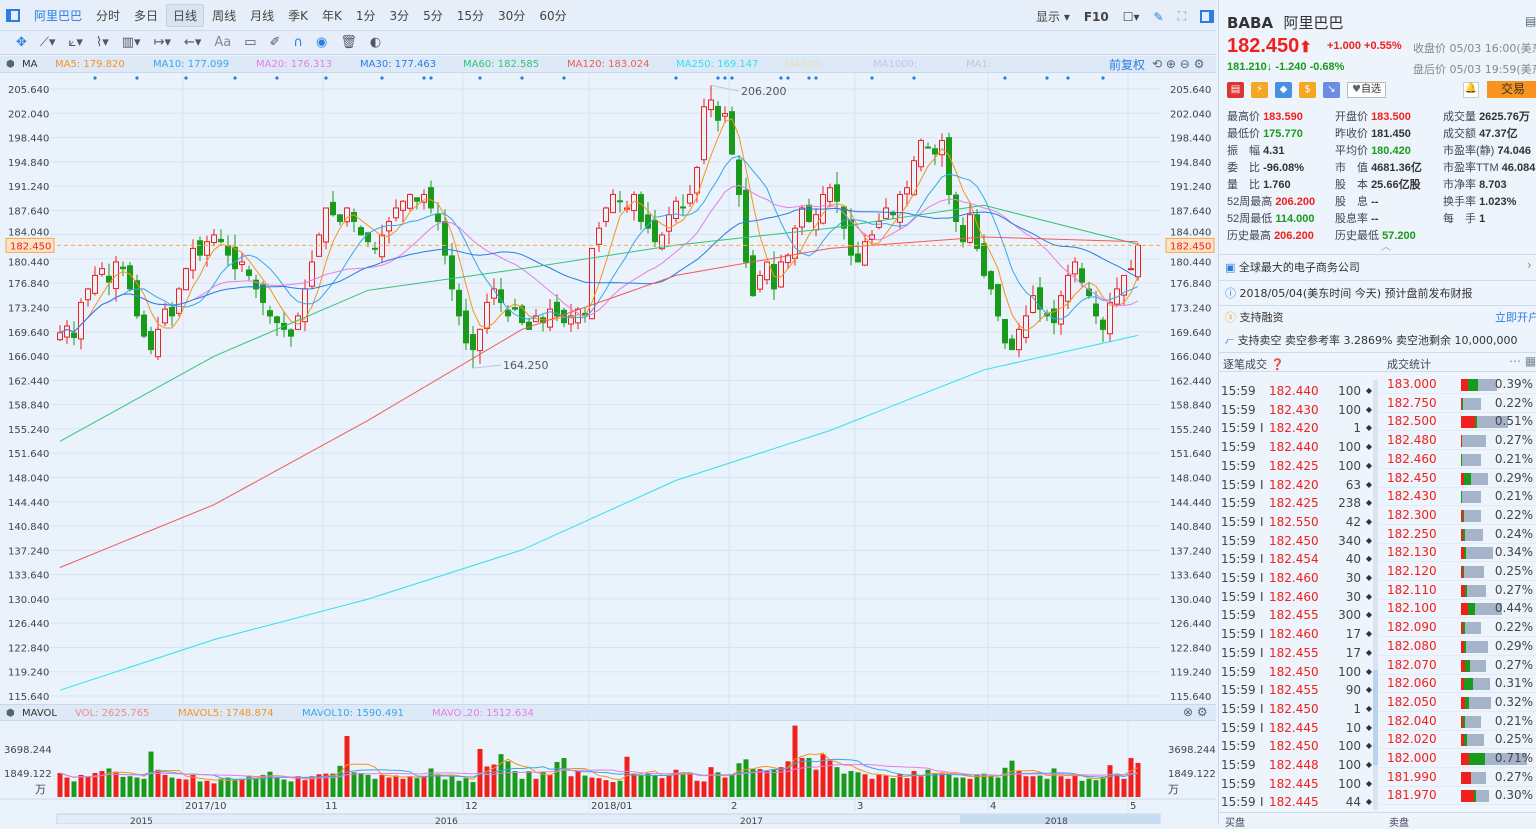 Image resolution: width=1536 pixels, height=829 pixels. I want to click on tab-12: 30分, so click(512, 15).